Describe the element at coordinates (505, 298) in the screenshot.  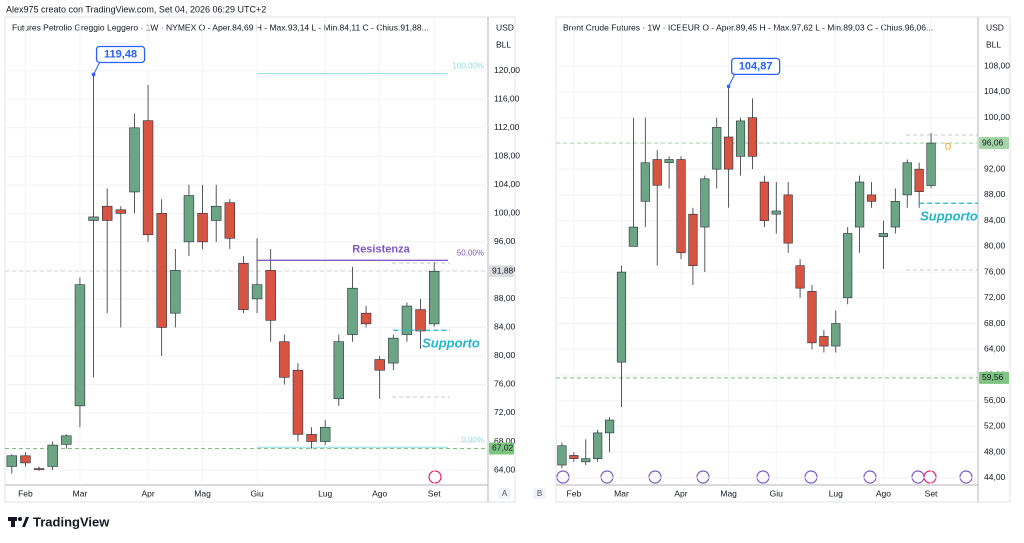
I see `y-tick-label: 88,00` at that location.